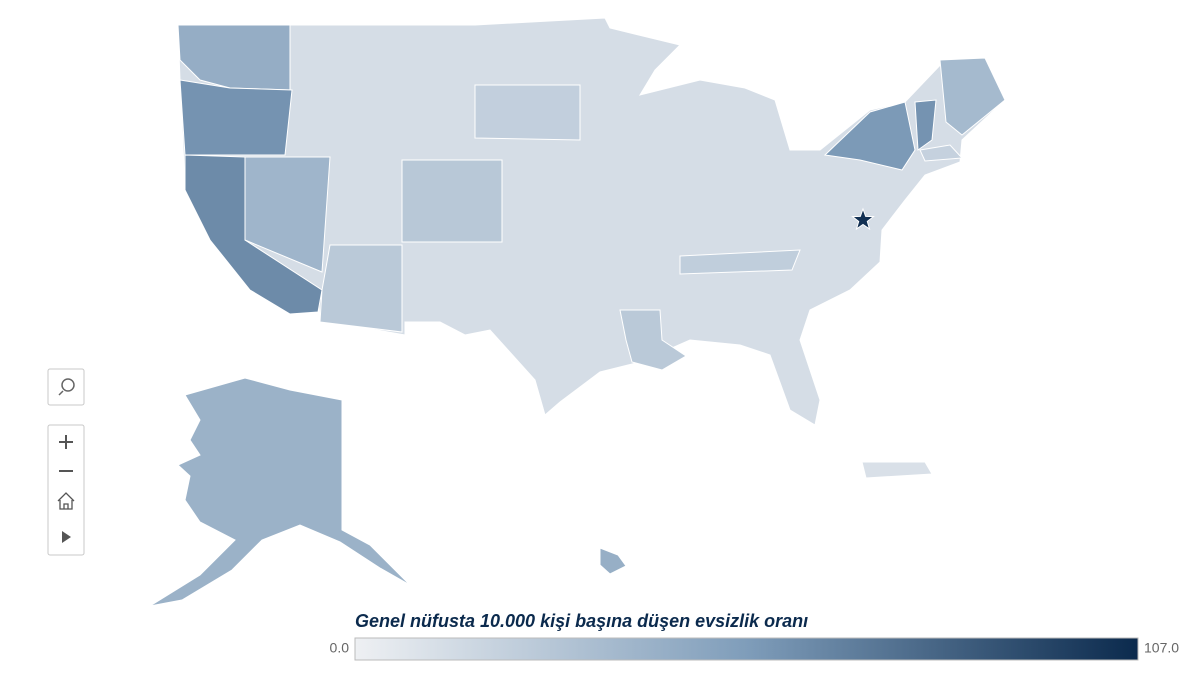 The width and height of the screenshot is (1200, 675). Describe the element at coordinates (1161, 648) in the screenshot. I see `scale-max-label: 107.0` at that location.